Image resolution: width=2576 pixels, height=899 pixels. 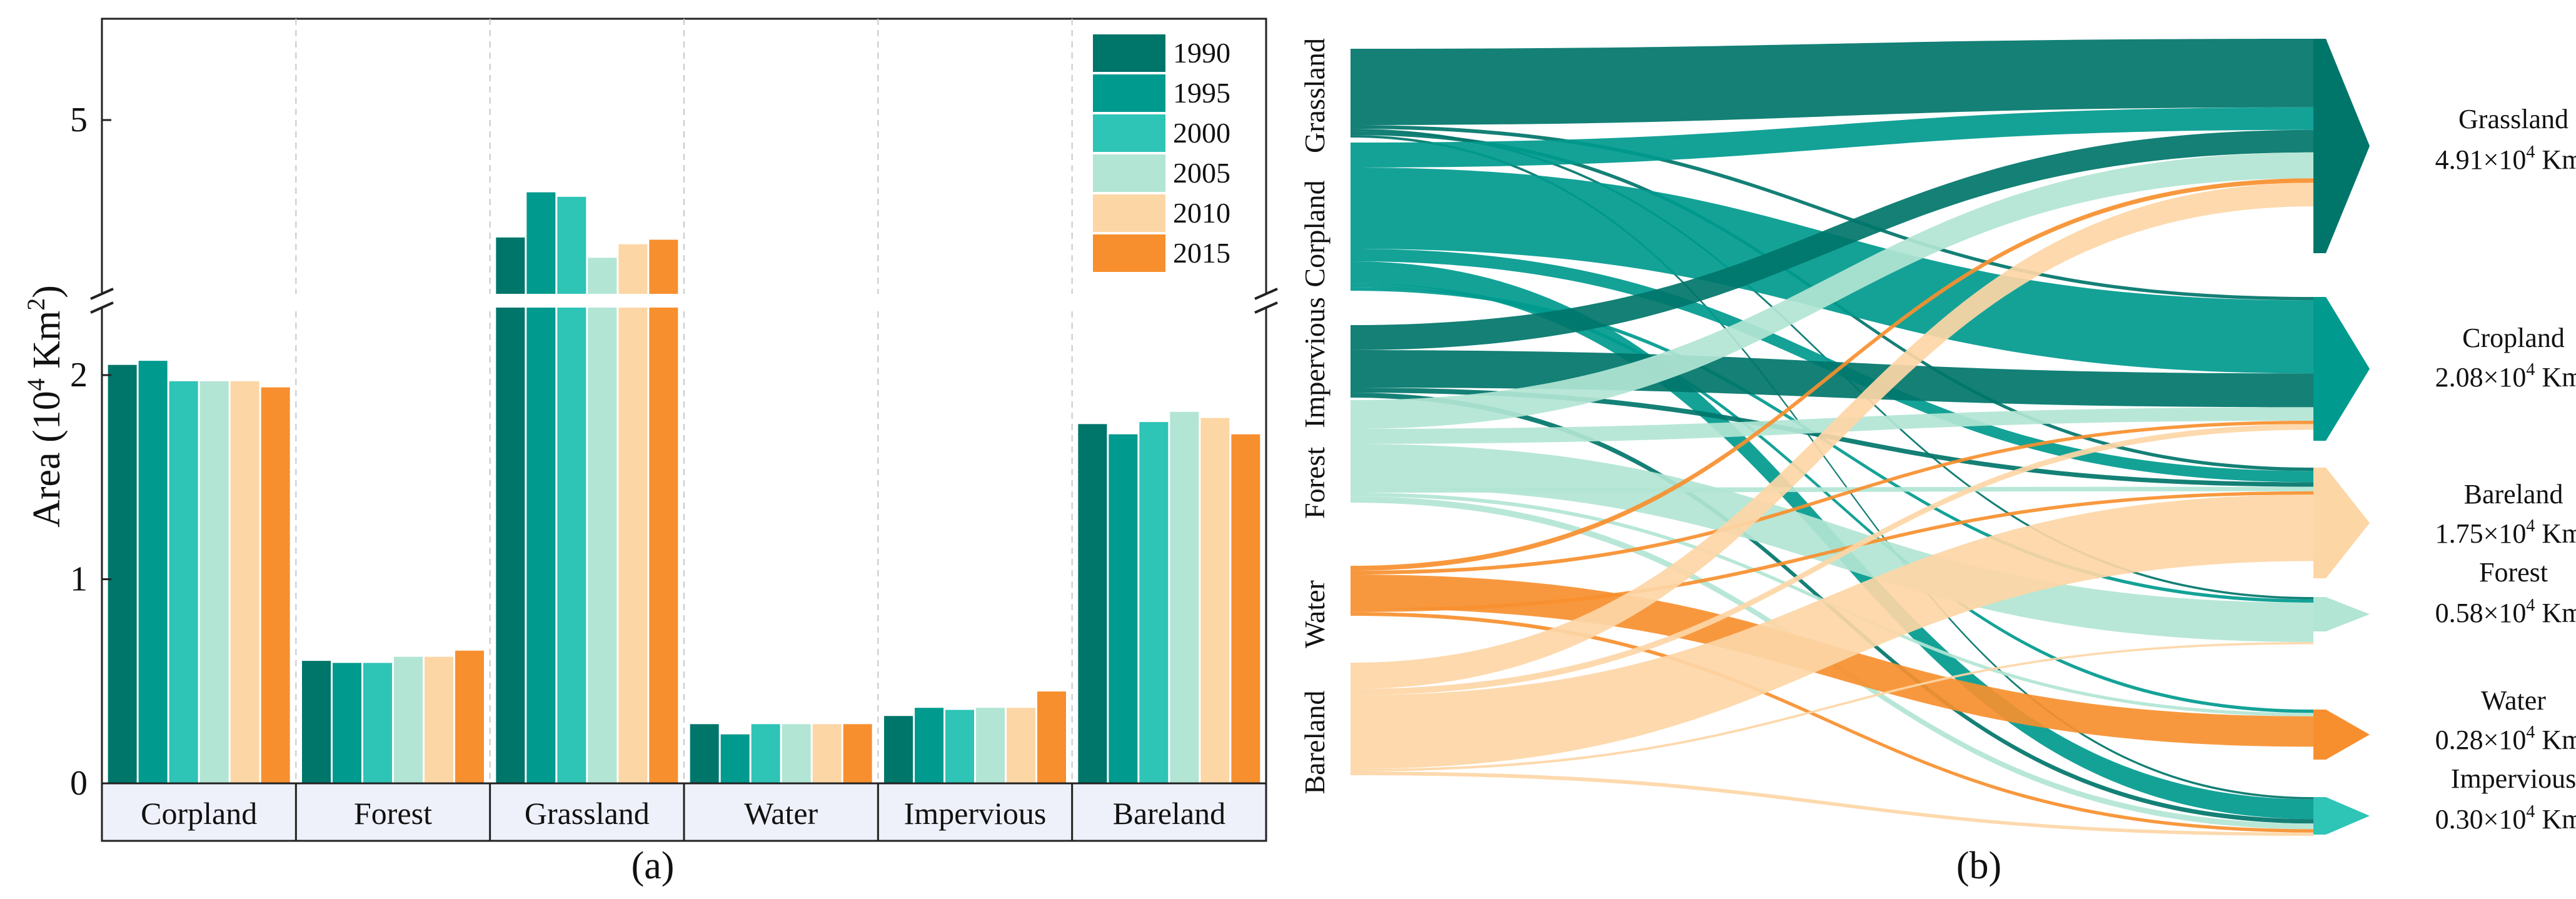 What do you see at coordinates (1201, 253) in the screenshot?
I see `legend-label: 2015` at bounding box center [1201, 253].